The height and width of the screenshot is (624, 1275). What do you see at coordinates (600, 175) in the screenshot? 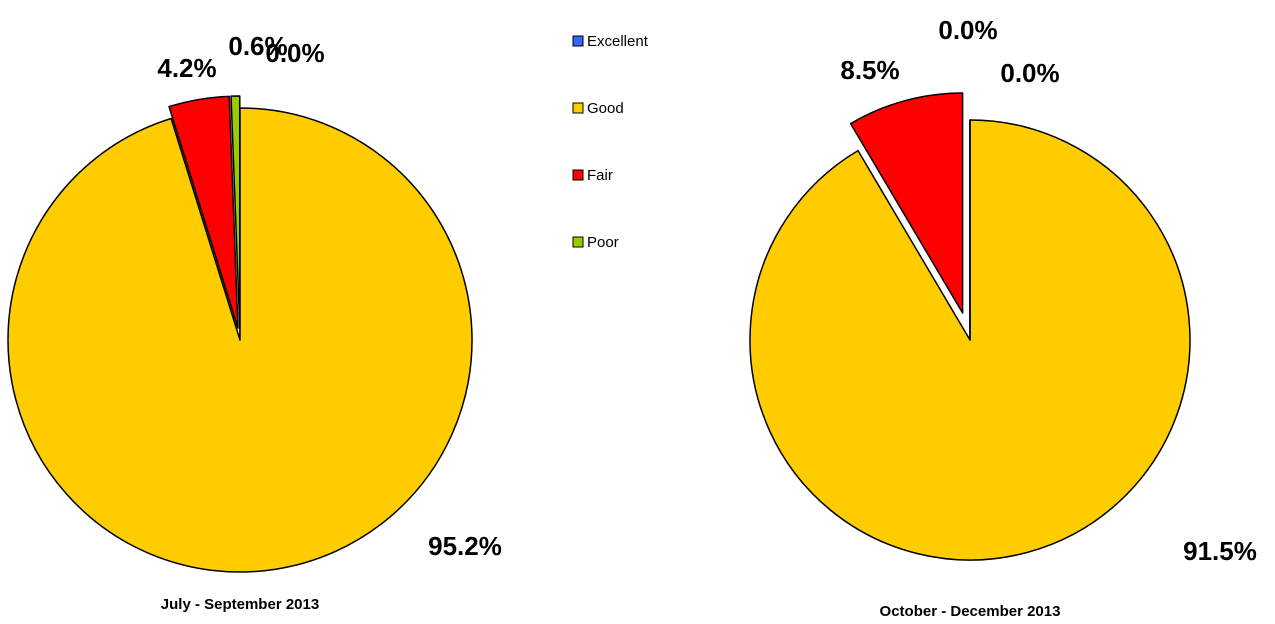
I see `legend-label: Fair` at bounding box center [600, 175].